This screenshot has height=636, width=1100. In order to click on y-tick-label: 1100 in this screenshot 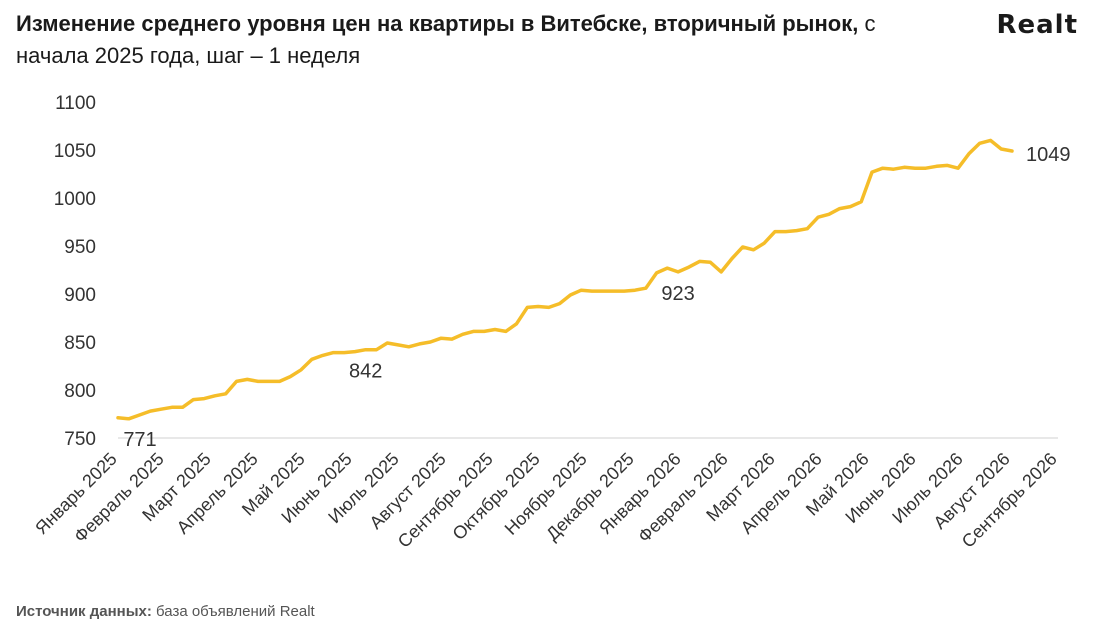, I will do `click(75, 103)`.